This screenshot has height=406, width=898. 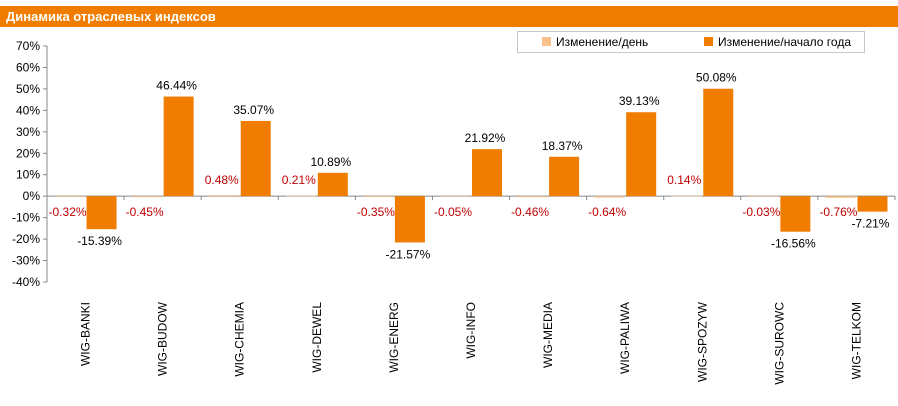 What do you see at coordinates (145, 212) in the screenshot?
I see `data-label-daily: -0.45%` at bounding box center [145, 212].